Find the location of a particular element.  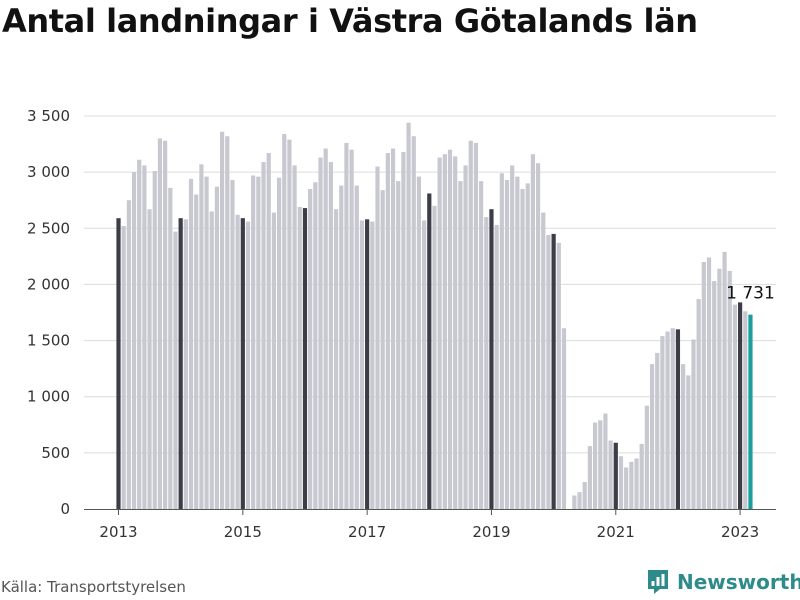

brand: Newsworthy is located at coordinates (723, 582).